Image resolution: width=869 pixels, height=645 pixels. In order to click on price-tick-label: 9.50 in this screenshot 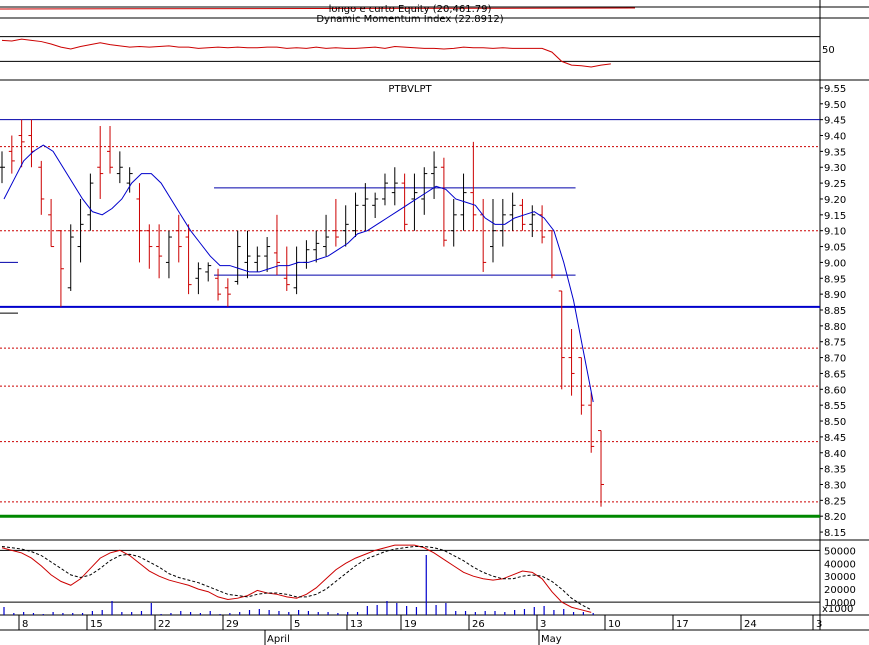, I will do `click(835, 105)`.